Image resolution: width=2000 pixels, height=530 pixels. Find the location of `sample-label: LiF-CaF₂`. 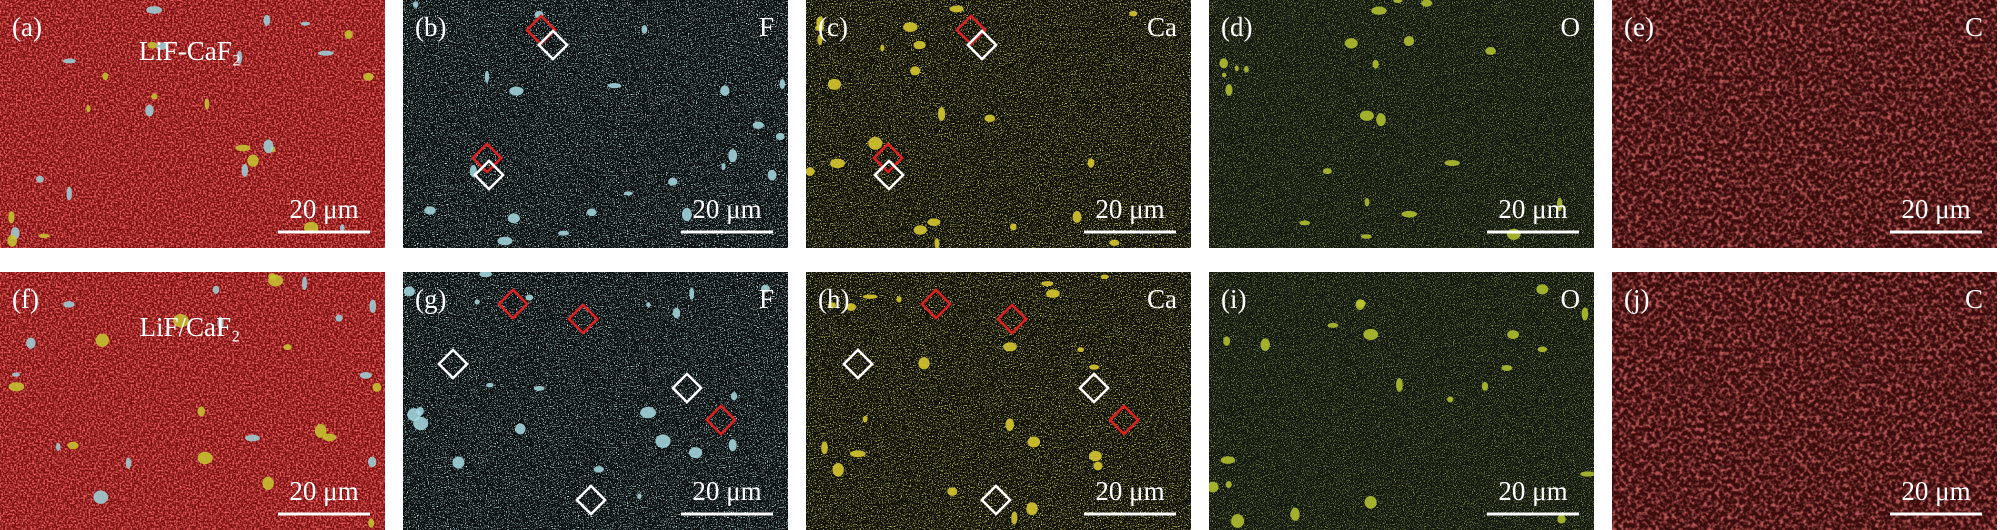

sample-label: LiF-CaF₂ is located at coordinates (190, 51).